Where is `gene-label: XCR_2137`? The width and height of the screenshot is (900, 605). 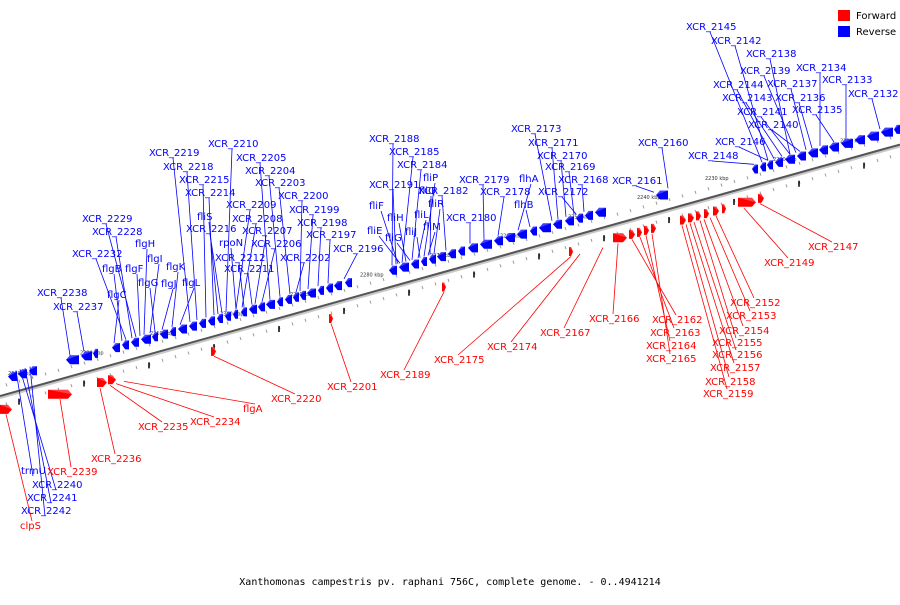
gene-label: XCR_2137 is located at coordinates (792, 84).